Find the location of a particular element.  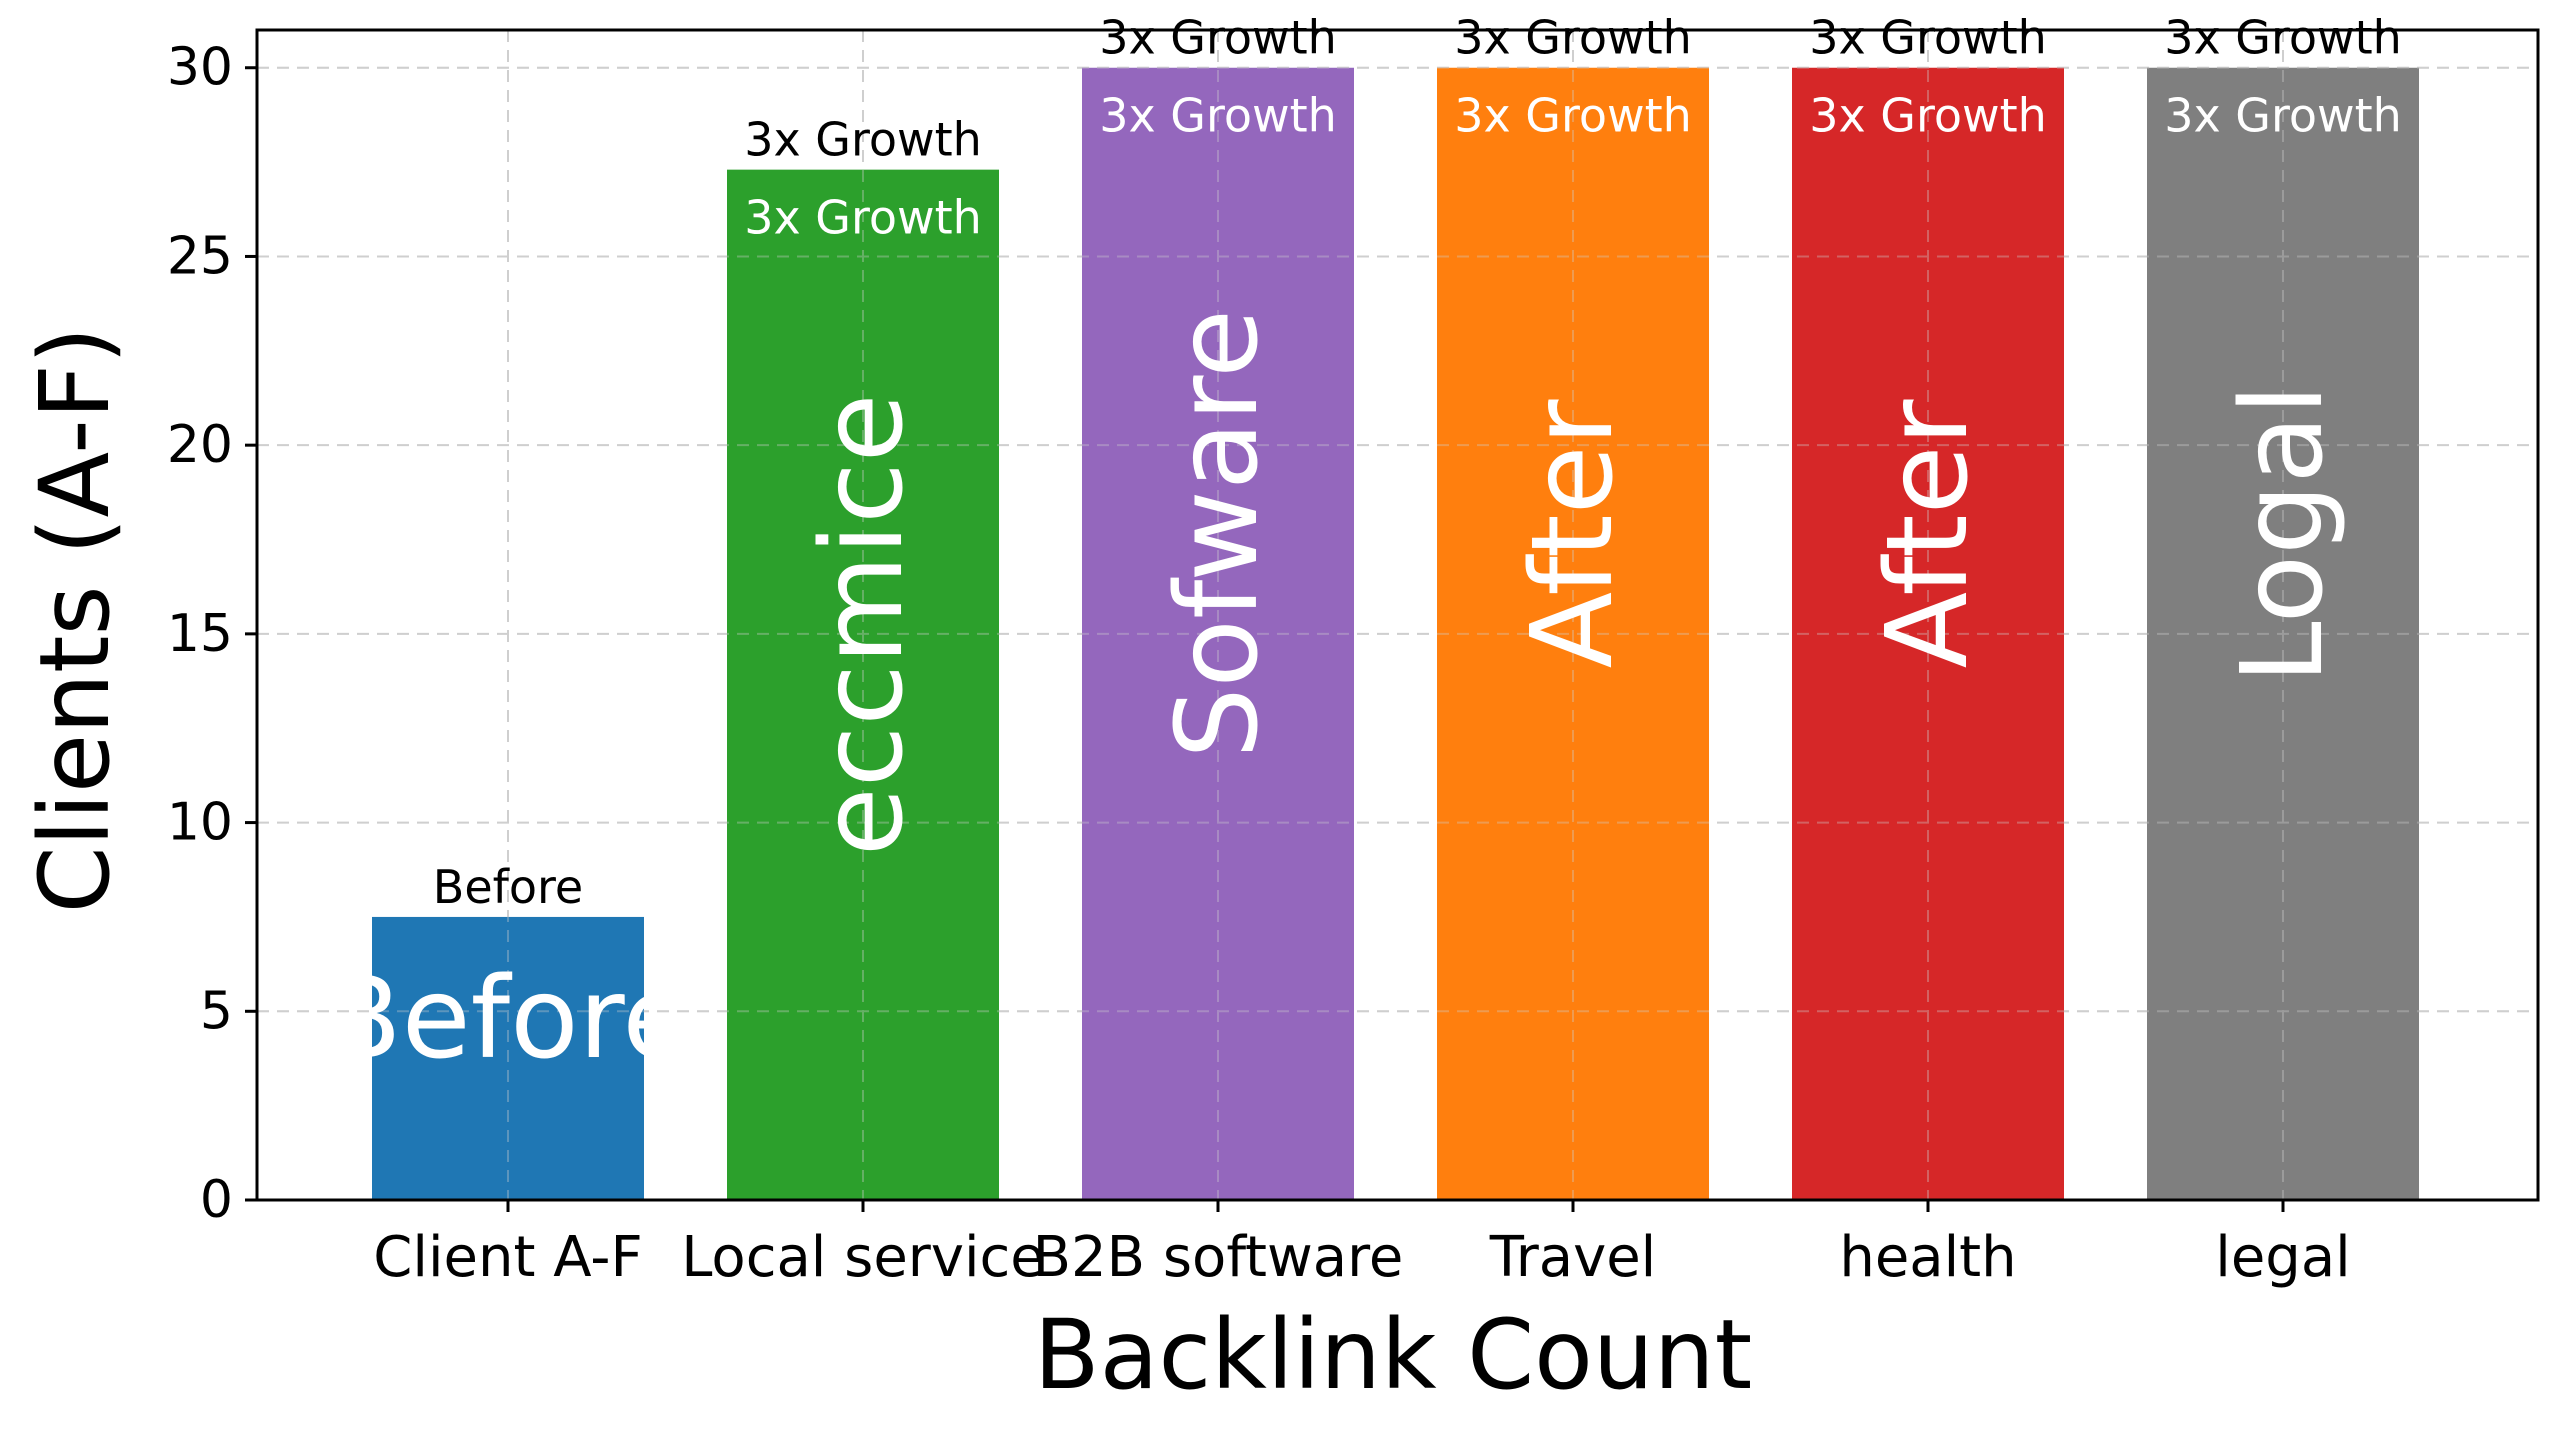

bar-inside-label: Sofware is located at coordinates (1218, 534).